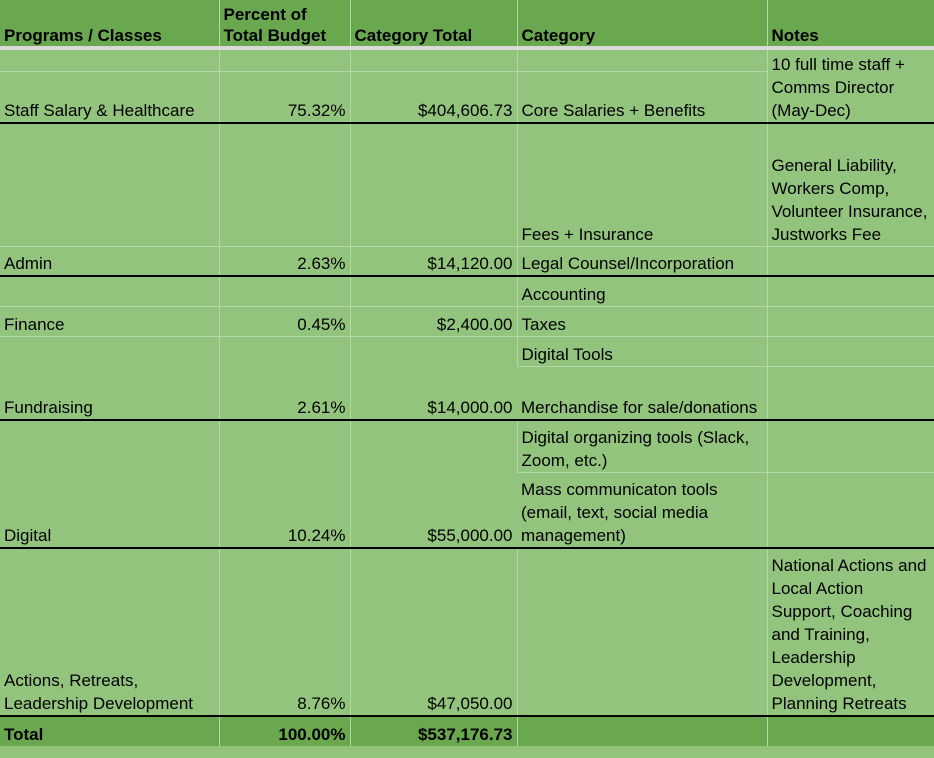 Image resolution: width=934 pixels, height=758 pixels. I want to click on table-row: Merchandise for sale/donations, so click(467, 392).